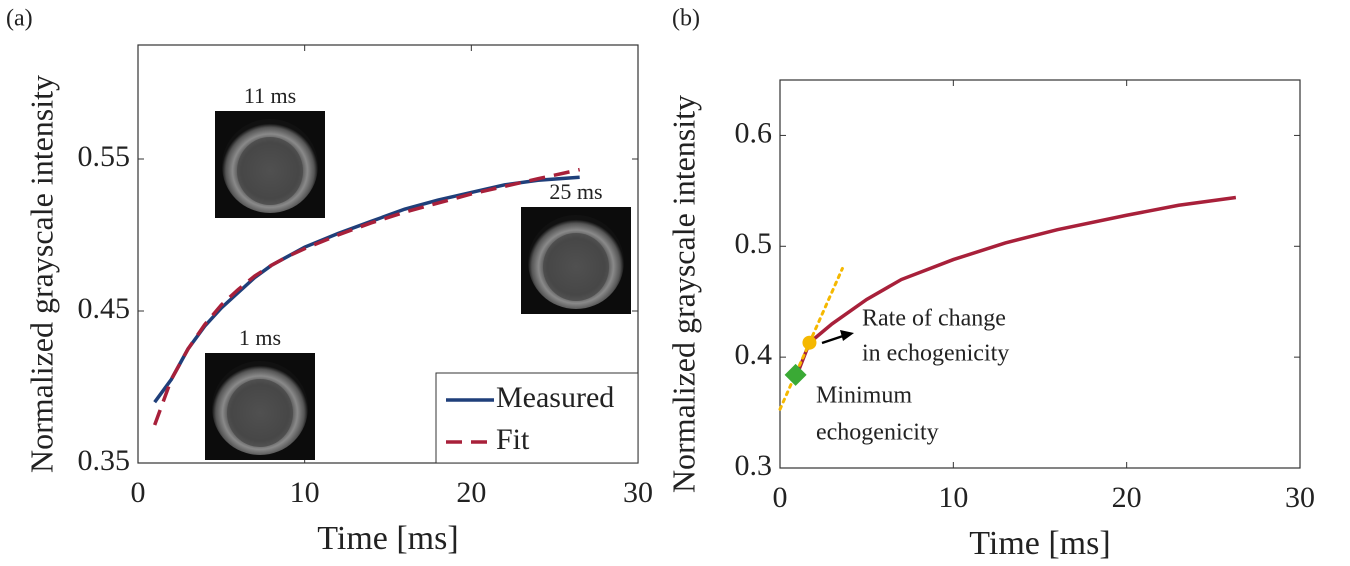 This screenshot has height=566, width=1350. I want to click on annotation: Minimum, so click(864, 396).